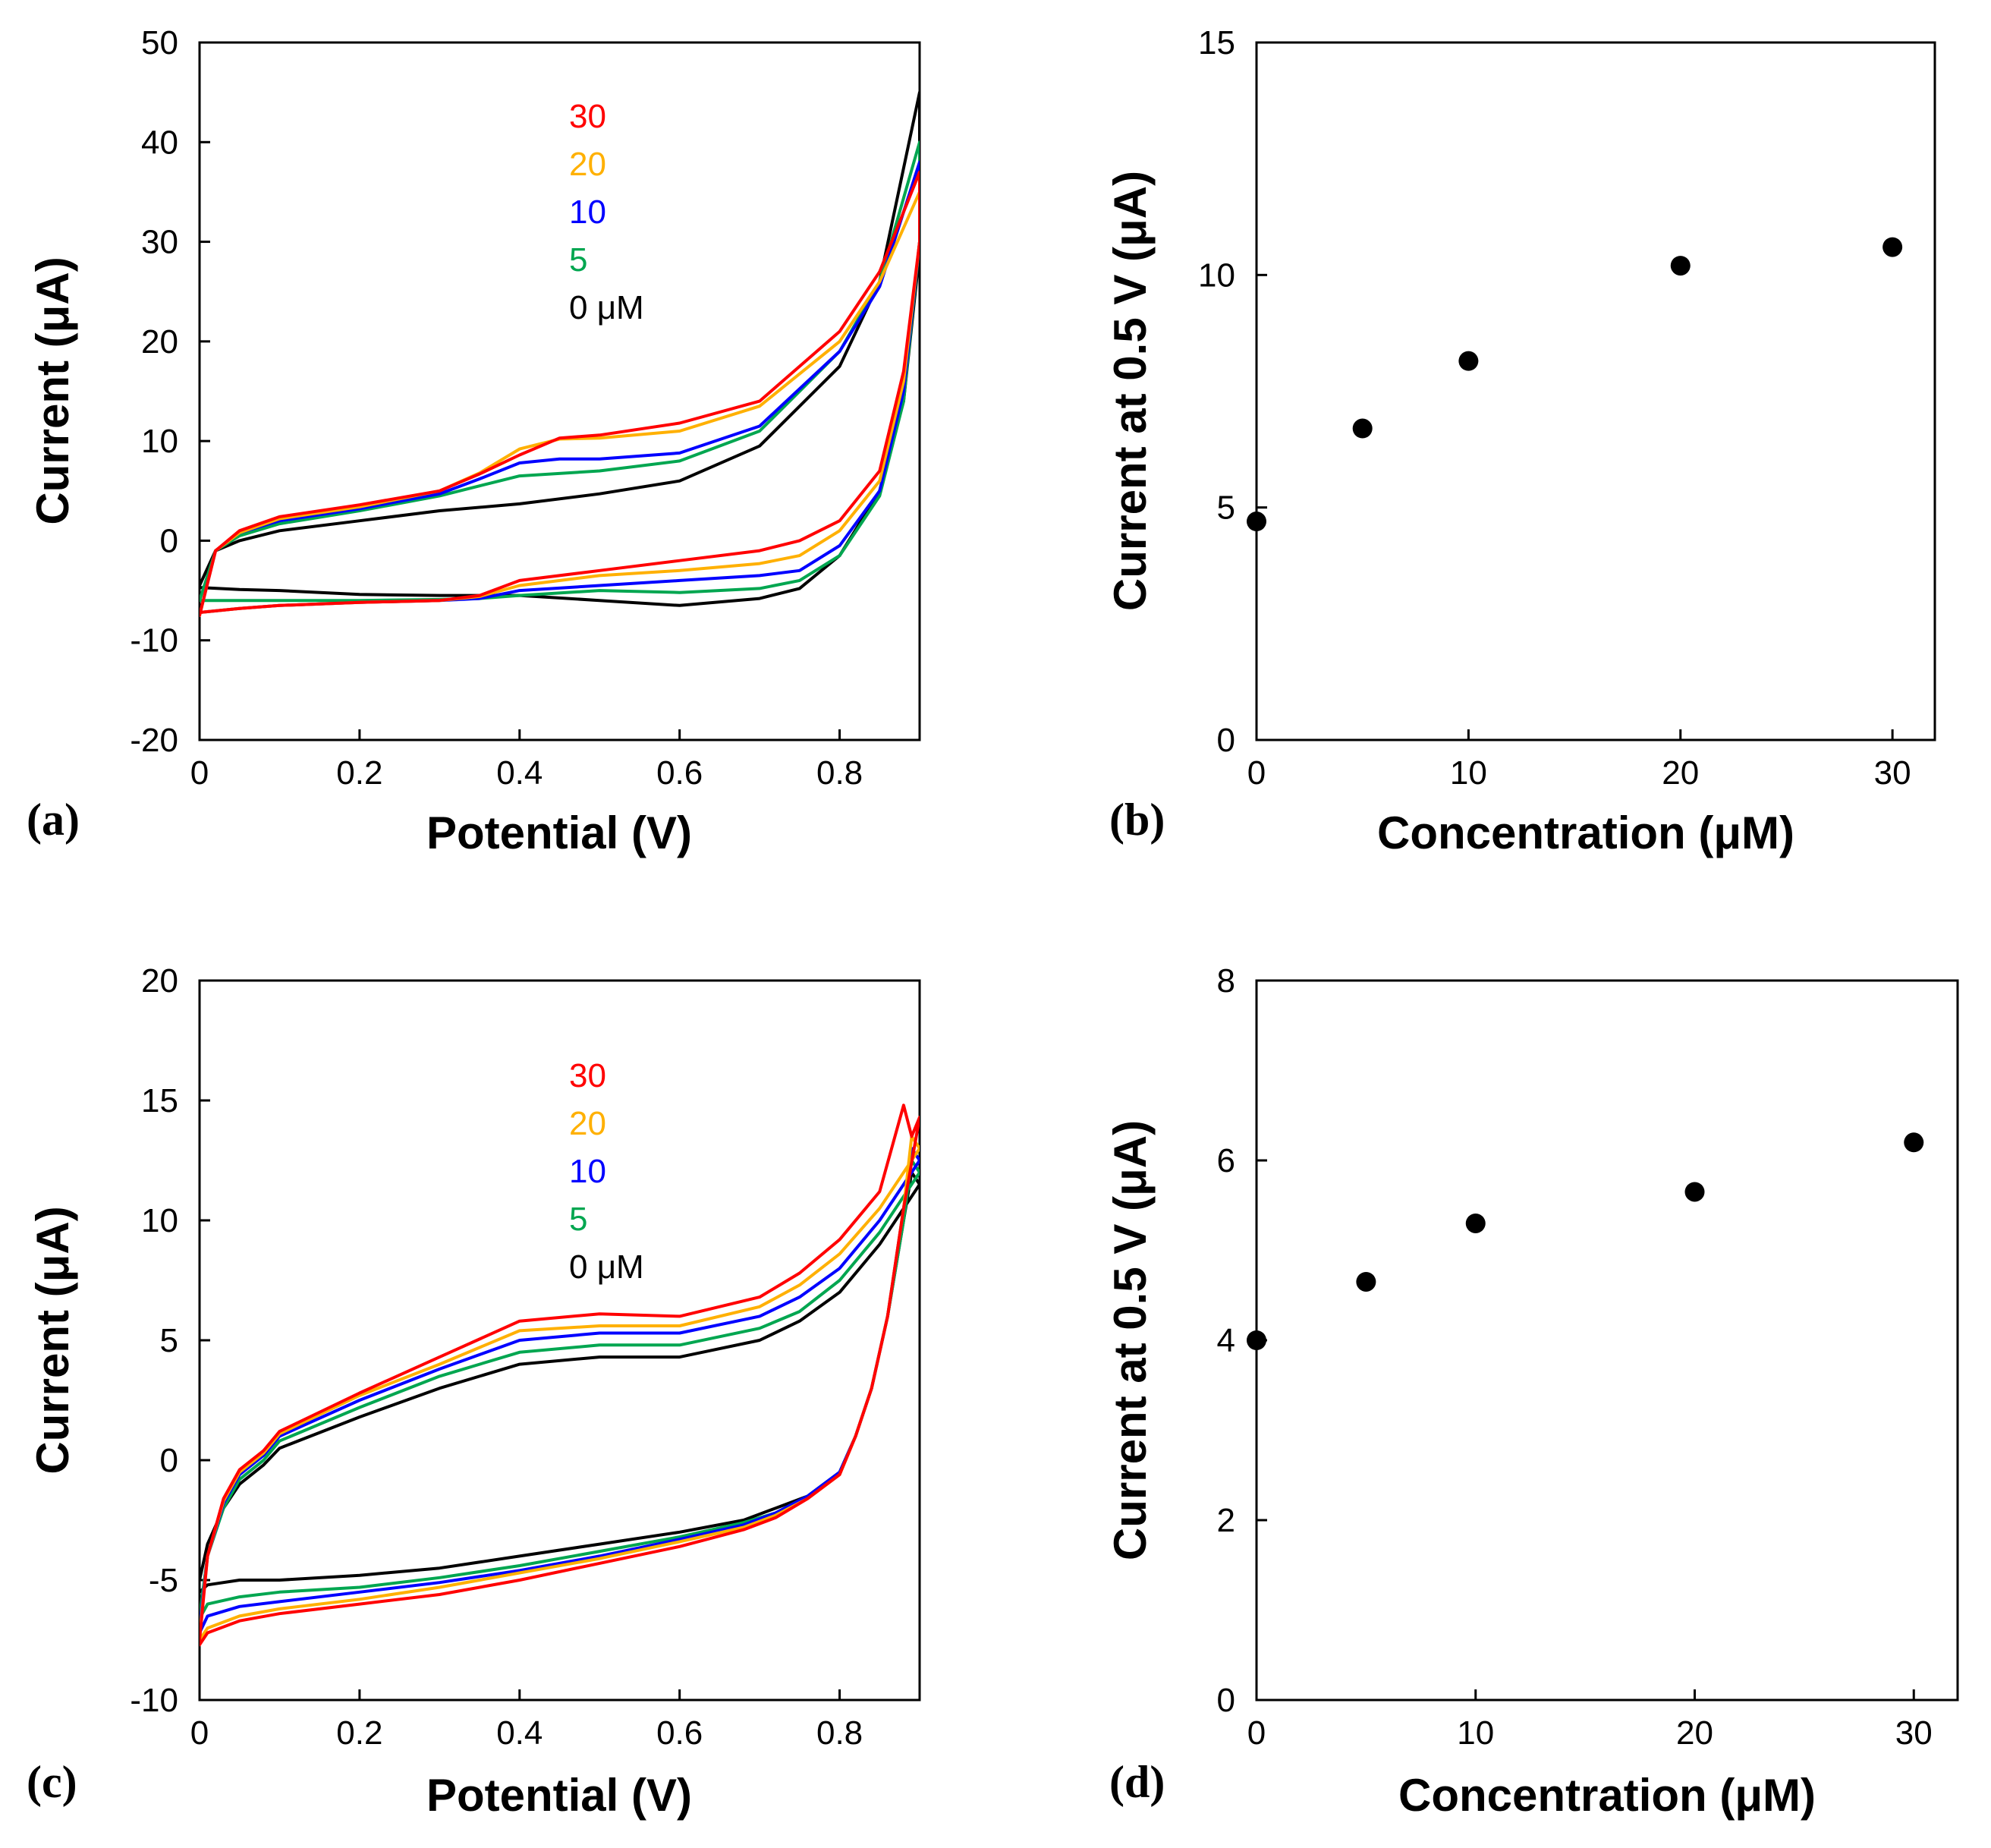  I want to click on y-tick-label: 4, so click(1226, 1340).